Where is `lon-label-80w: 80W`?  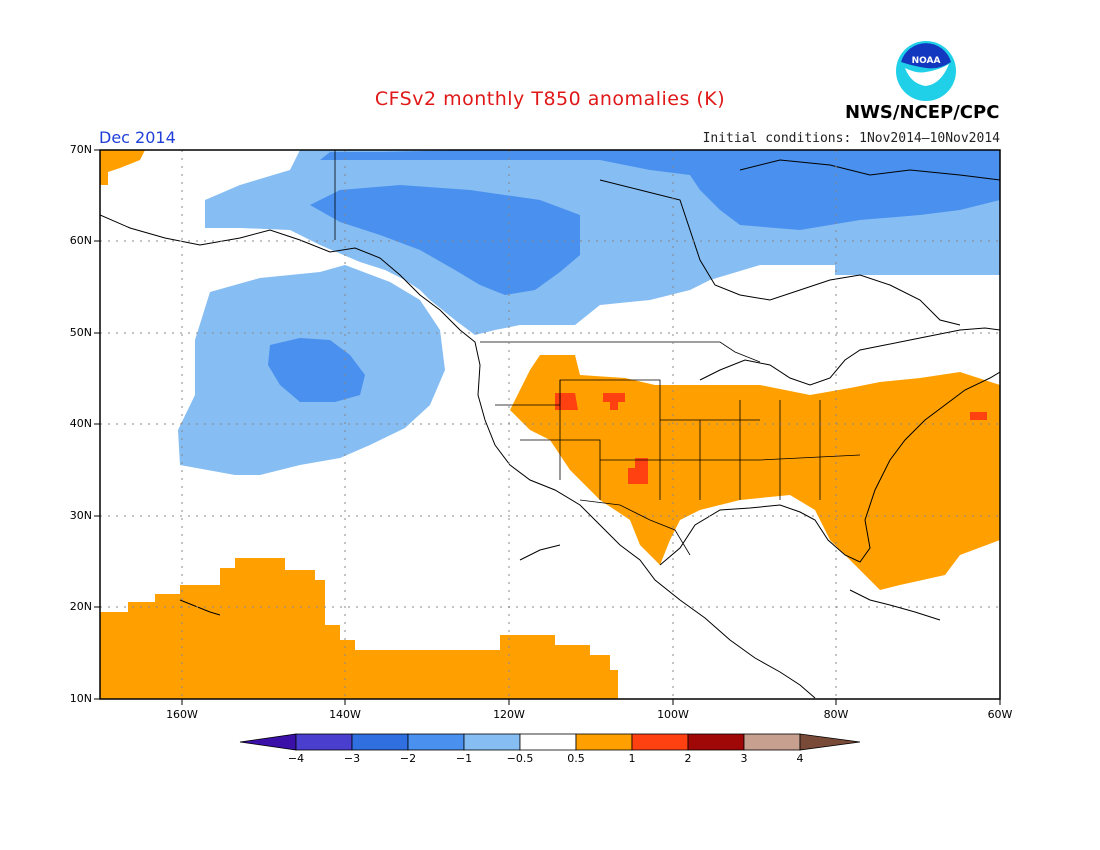 lon-label-80w: 80W is located at coordinates (836, 714).